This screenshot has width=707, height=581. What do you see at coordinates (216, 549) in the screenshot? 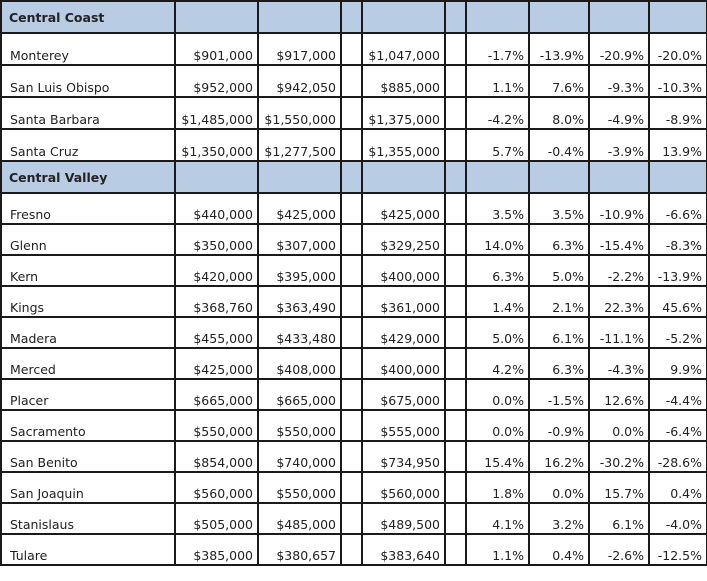
I see `median-price-cell: $385,000` at bounding box center [216, 549].